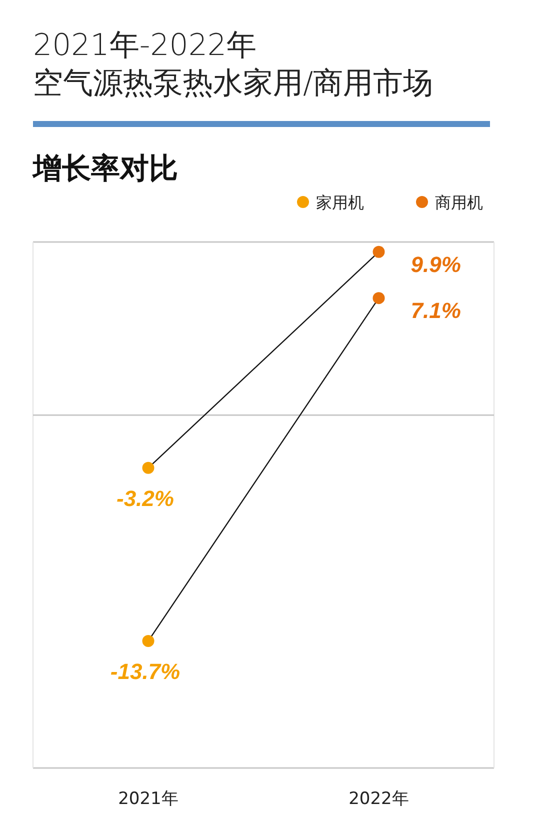 This screenshot has width=533, height=829. What do you see at coordinates (378, 799) in the screenshot?
I see `x-tick-label: 2022年` at bounding box center [378, 799].